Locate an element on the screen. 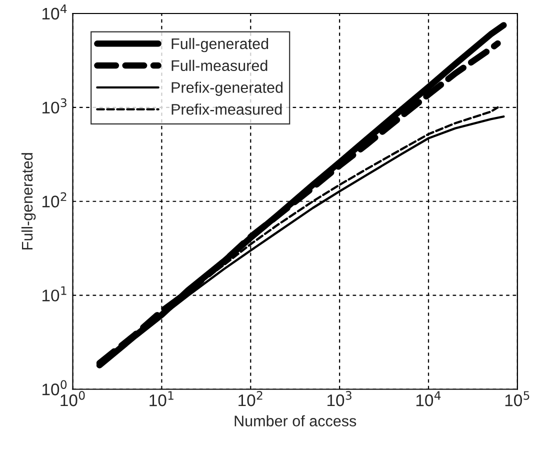  x-axis-title: Number of access is located at coordinates (295, 420).